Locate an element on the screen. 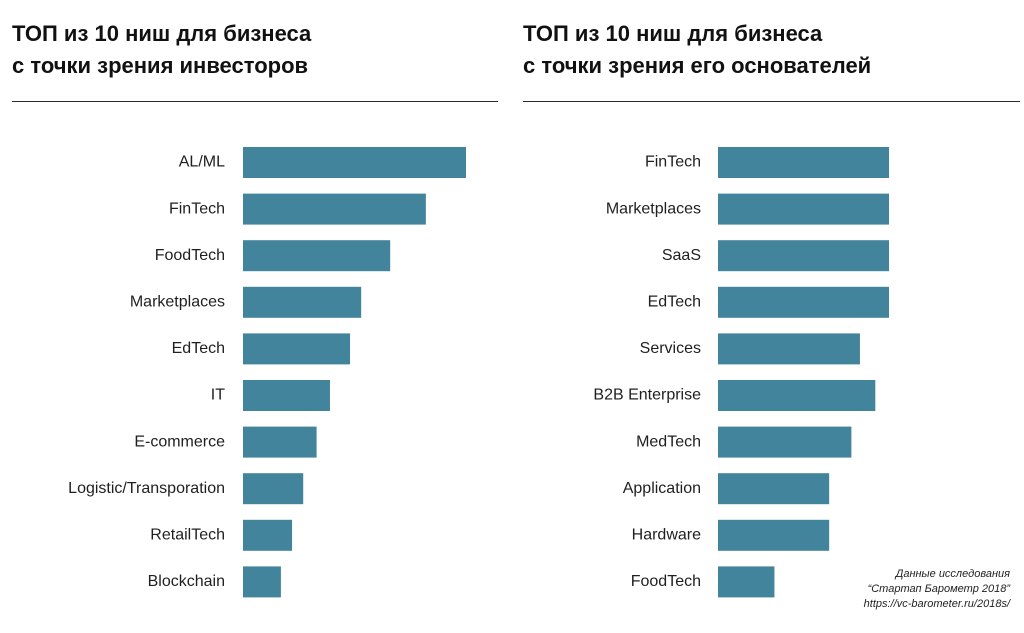 This screenshot has width=1024, height=633. source-note-line-1: Данные исследования is located at coordinates (952, 574).